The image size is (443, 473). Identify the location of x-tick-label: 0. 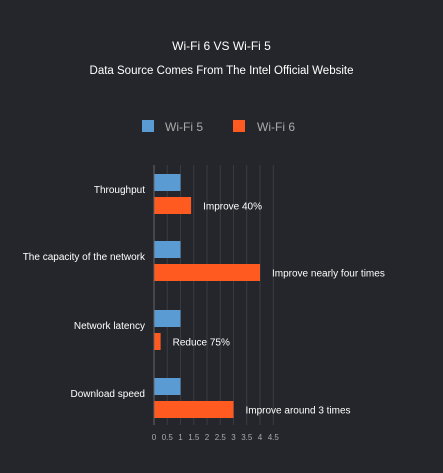
(154, 437).